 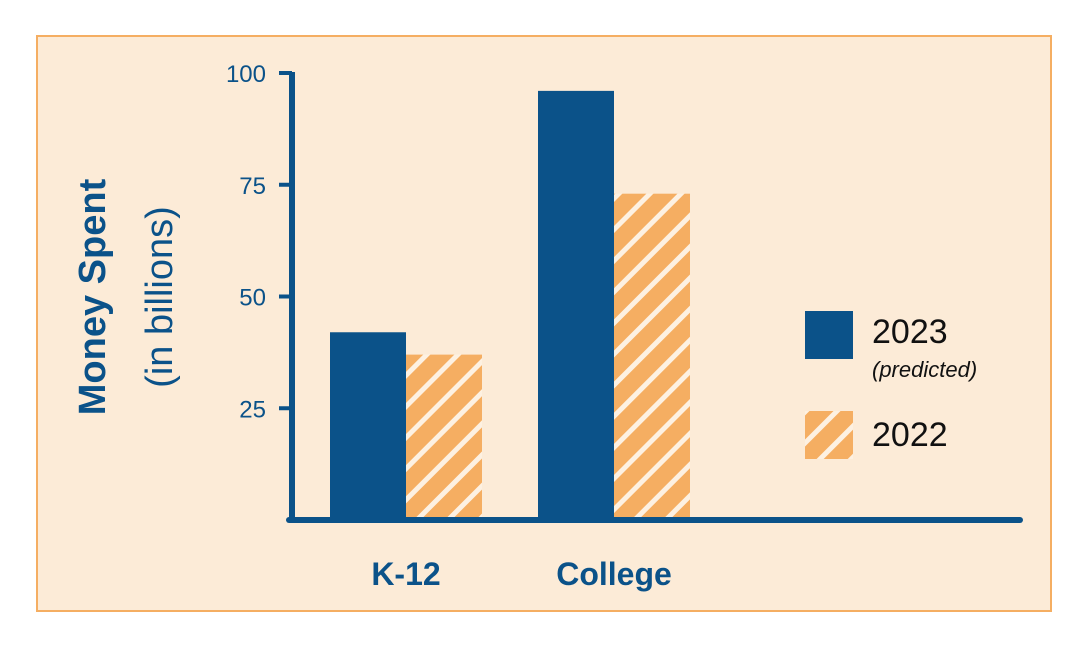 I want to click on legend-swatch-2022, so click(x=829, y=435).